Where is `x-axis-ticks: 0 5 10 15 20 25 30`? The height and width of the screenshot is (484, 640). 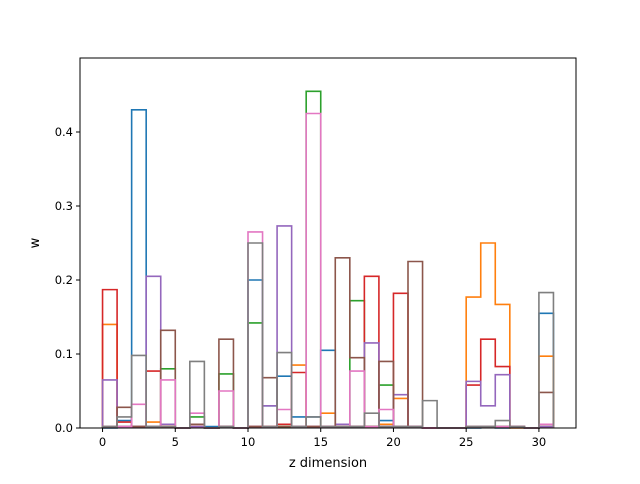 x-axis-ticks: 0 5 10 15 20 25 30 is located at coordinates (322, 438).